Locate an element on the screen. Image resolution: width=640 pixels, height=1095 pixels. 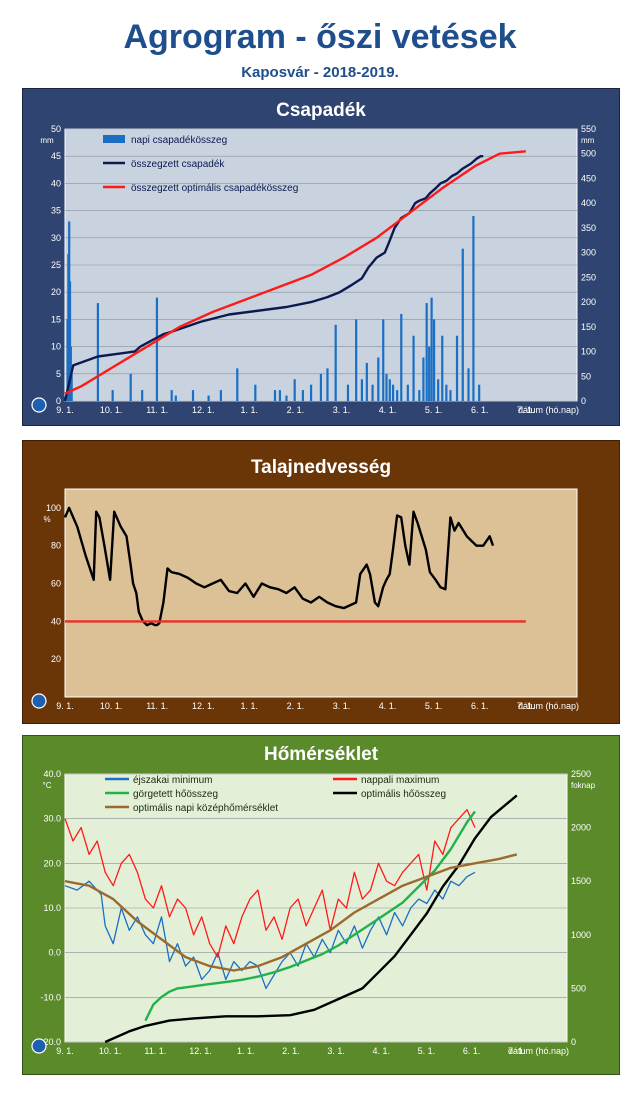
y2-tick-label: 300 is located at coordinates (588, 253).